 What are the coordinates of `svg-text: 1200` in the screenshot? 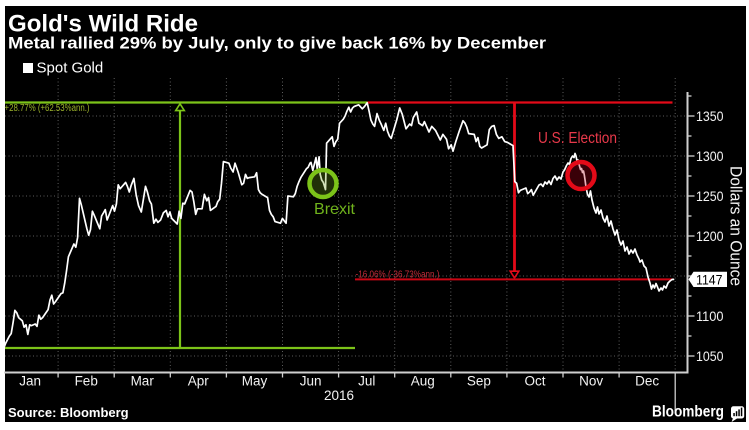 It's located at (710, 236).